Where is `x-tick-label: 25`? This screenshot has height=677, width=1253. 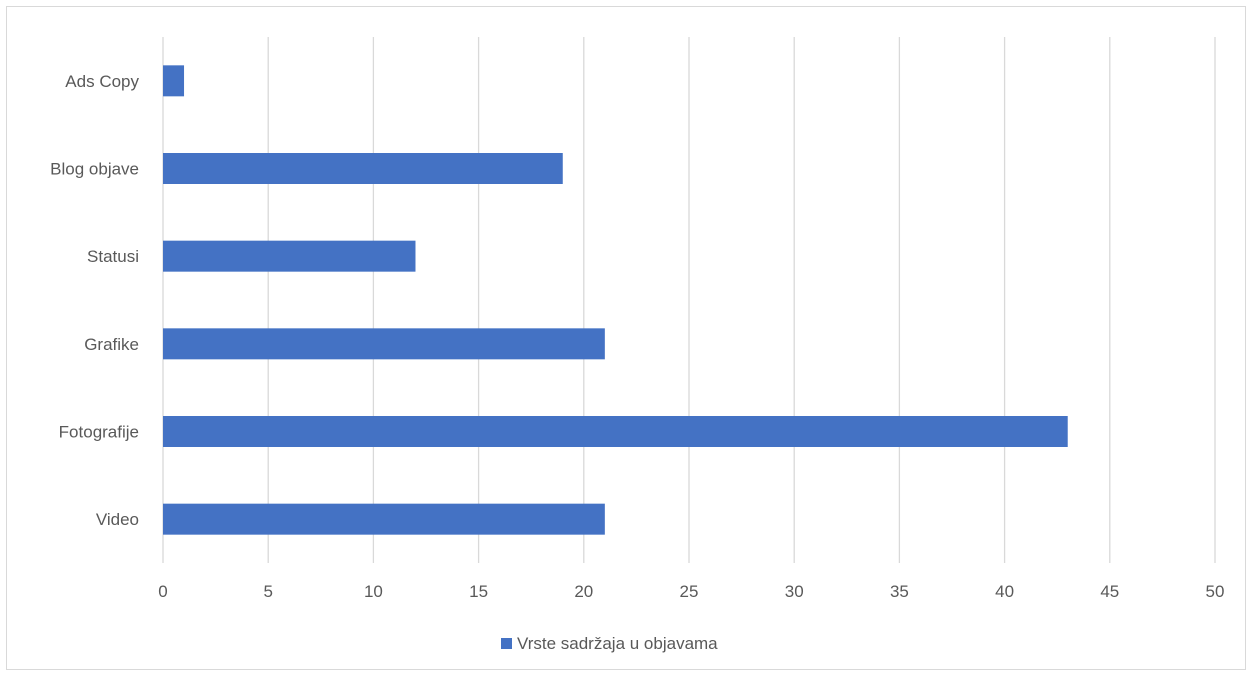 x-tick-label: 25 is located at coordinates (689, 591).